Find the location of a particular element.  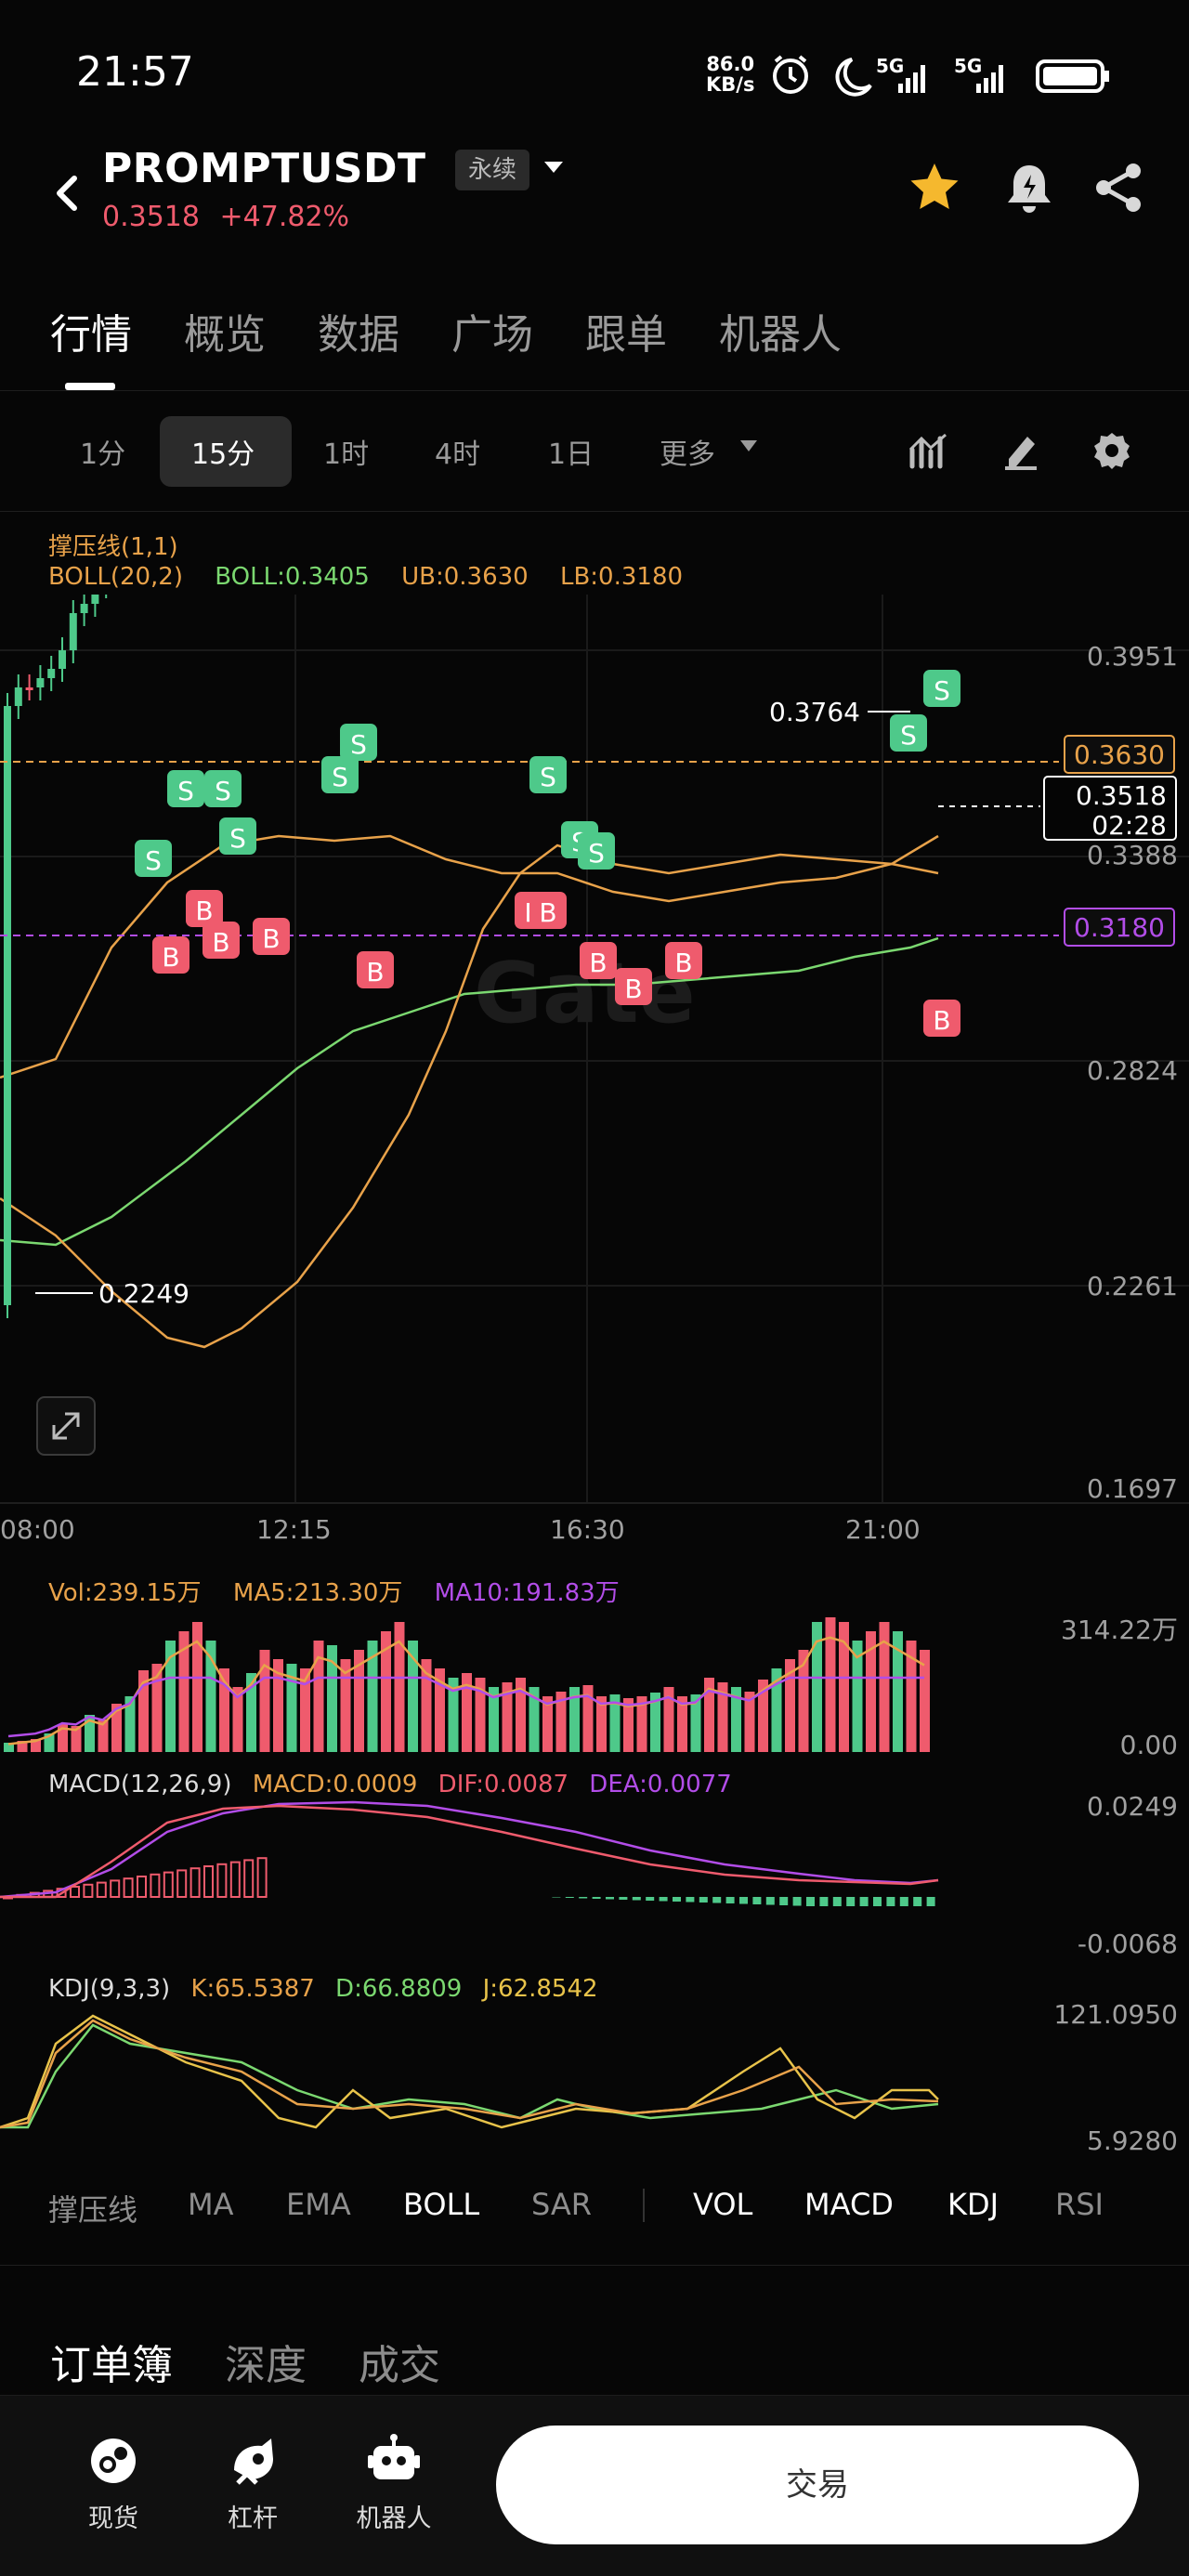

status-time: 21:57 is located at coordinates (135, 72).